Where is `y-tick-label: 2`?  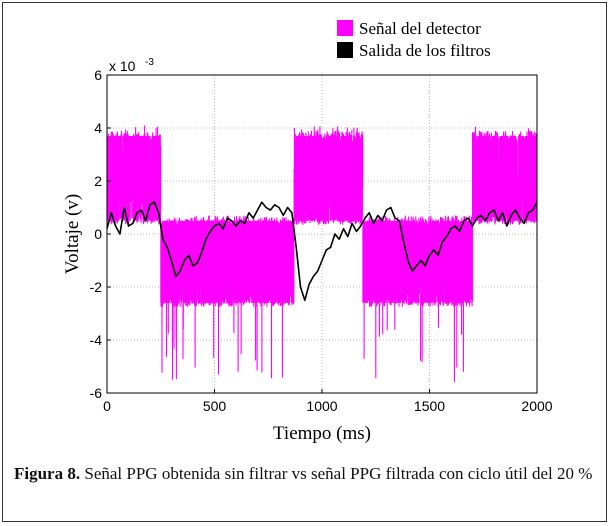 y-tick-label: 2 is located at coordinates (98, 181).